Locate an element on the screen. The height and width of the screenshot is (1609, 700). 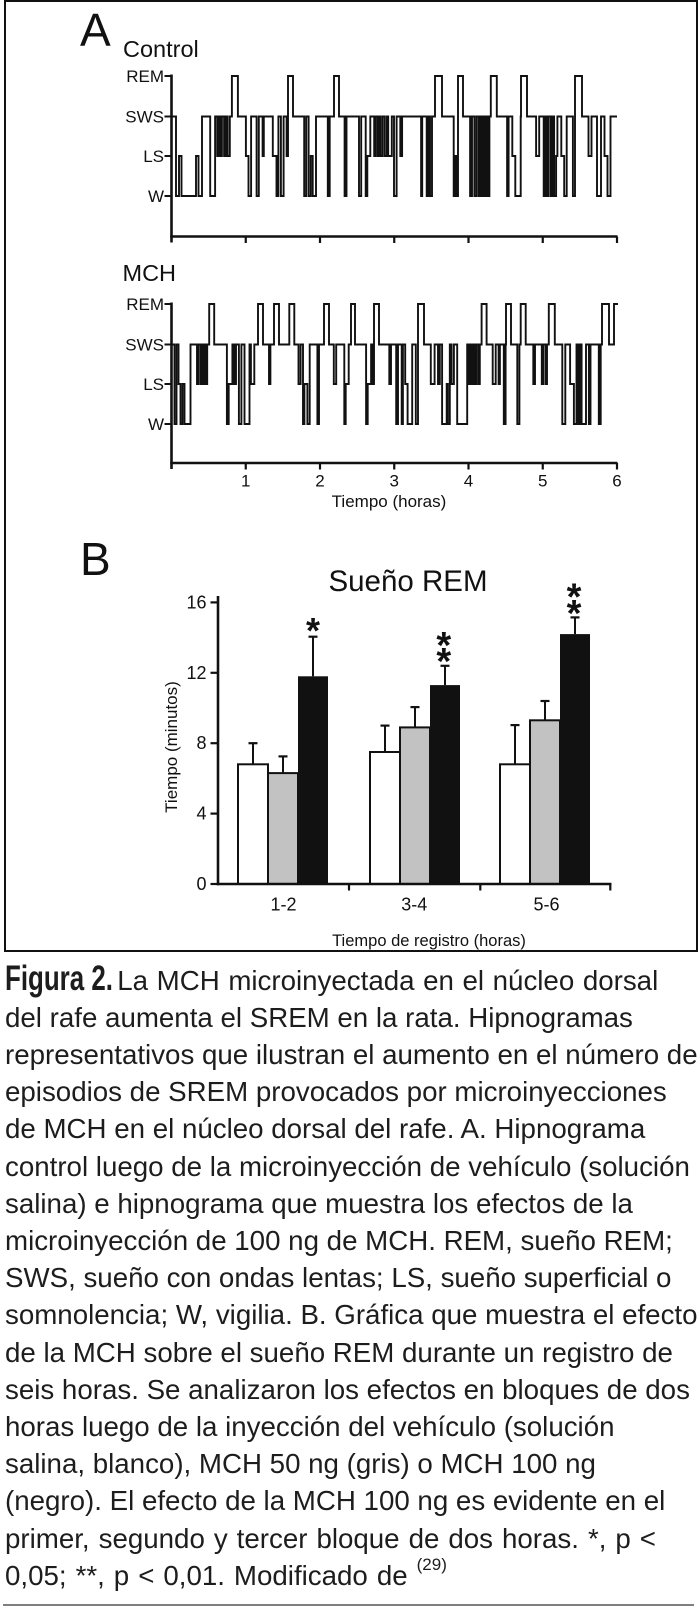
svg-text: 5 is located at coordinates (542, 481).